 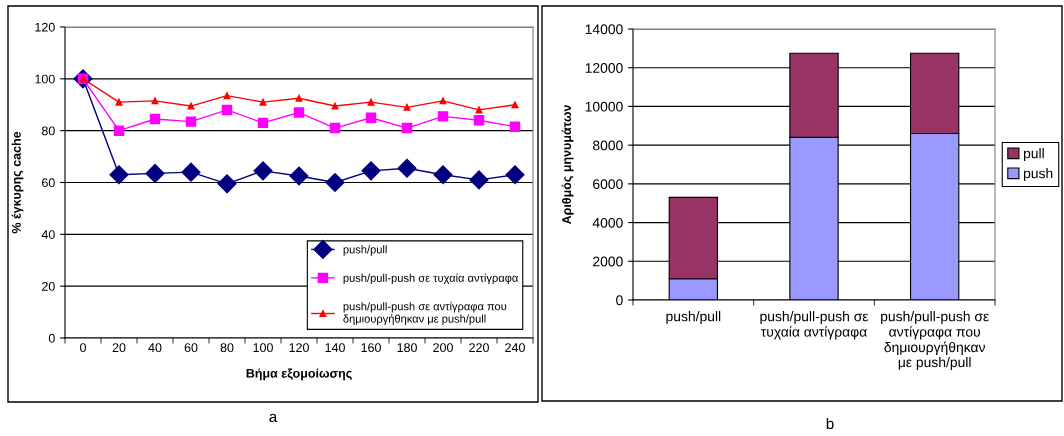 I want to click on y-axis-title: % έγκυρης cache, so click(x=17, y=182).